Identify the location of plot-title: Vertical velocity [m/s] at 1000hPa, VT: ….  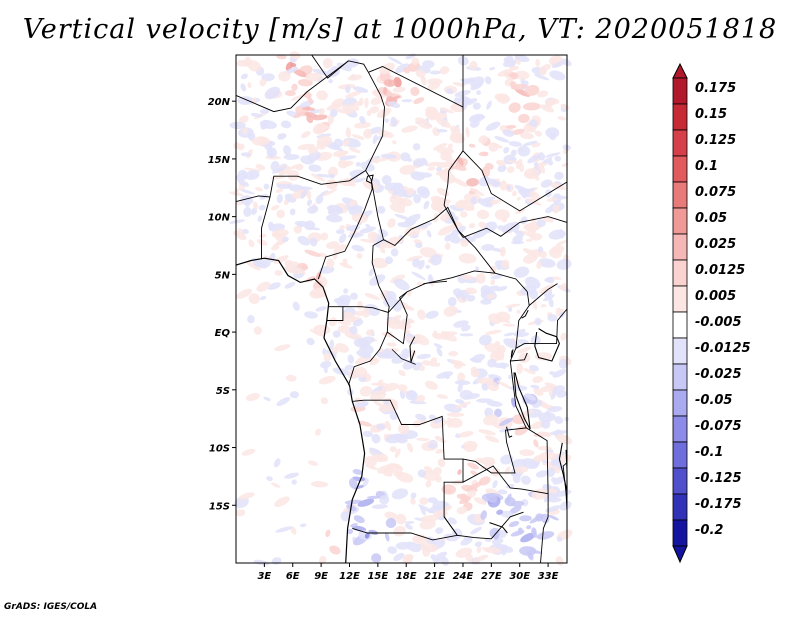
(400, 29).